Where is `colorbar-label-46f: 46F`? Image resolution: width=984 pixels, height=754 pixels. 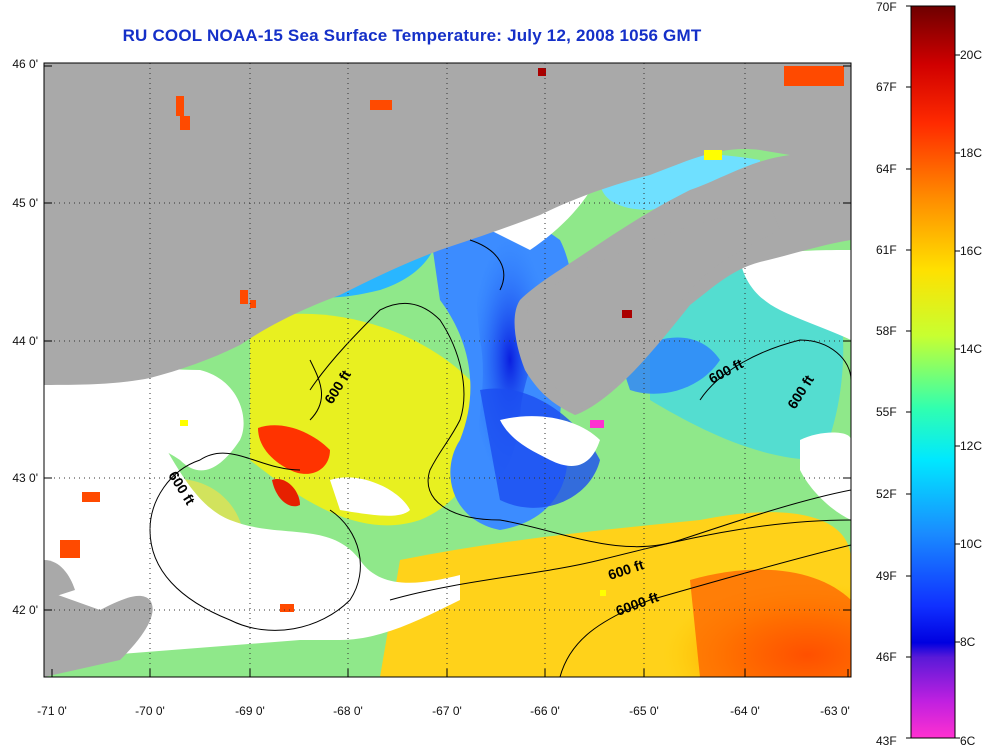 colorbar-label-46f: 46F is located at coordinates (886, 657).